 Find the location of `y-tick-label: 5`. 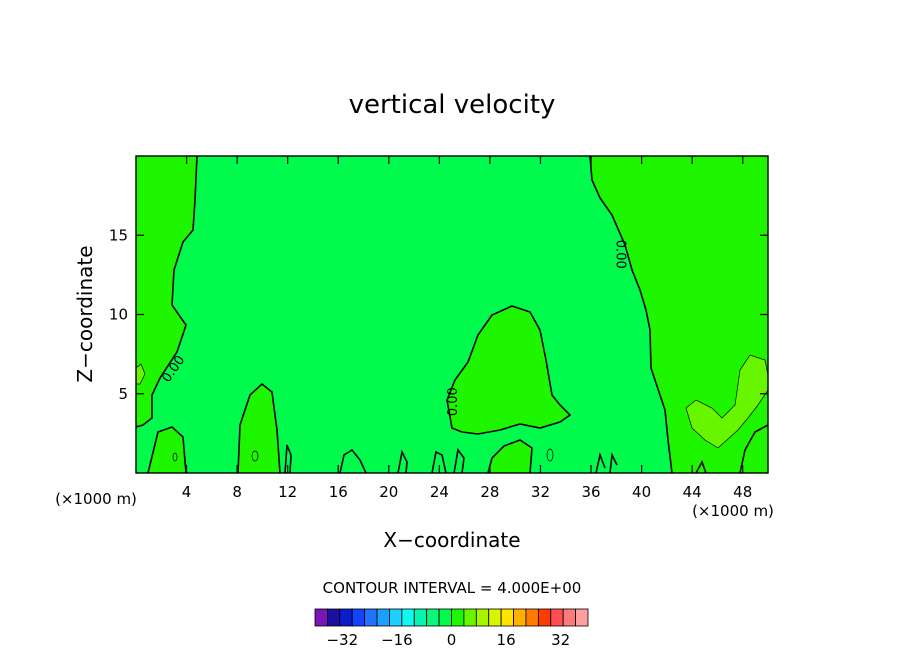

y-tick-label: 5 is located at coordinates (123, 394).